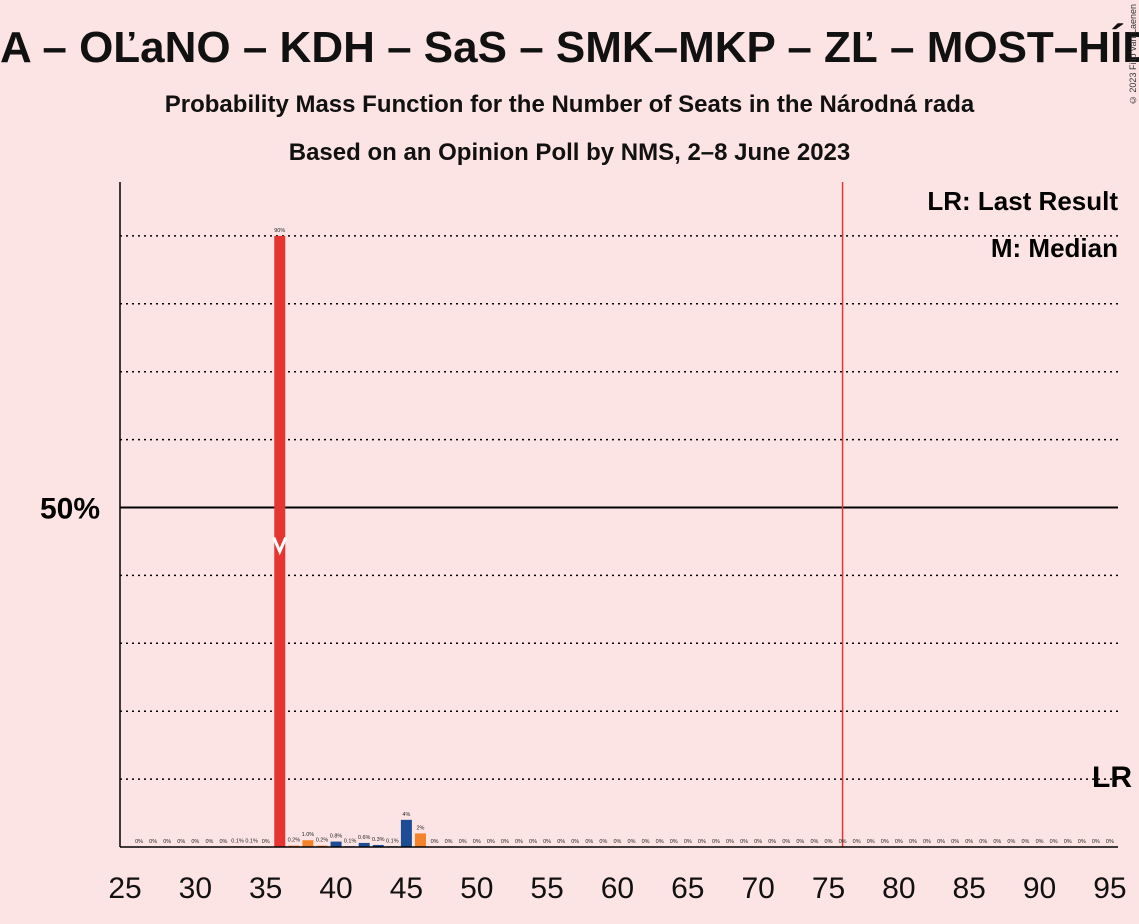 This screenshot has height=924, width=1139. What do you see at coordinates (927, 842) in the screenshot?
I see `bar-label-82: 0%` at bounding box center [927, 842].